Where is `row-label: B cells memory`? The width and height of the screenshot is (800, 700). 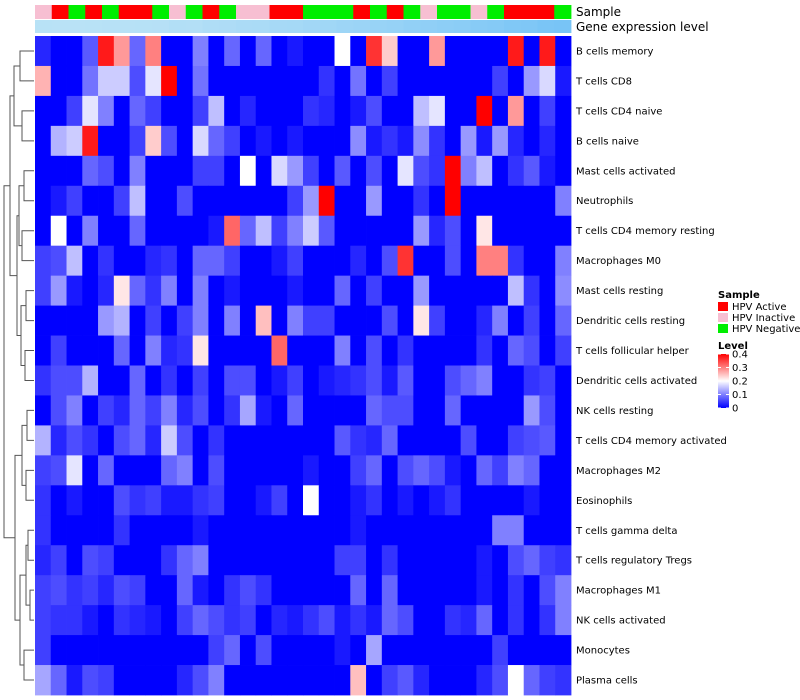 row-label: B cells memory is located at coordinates (614, 52).